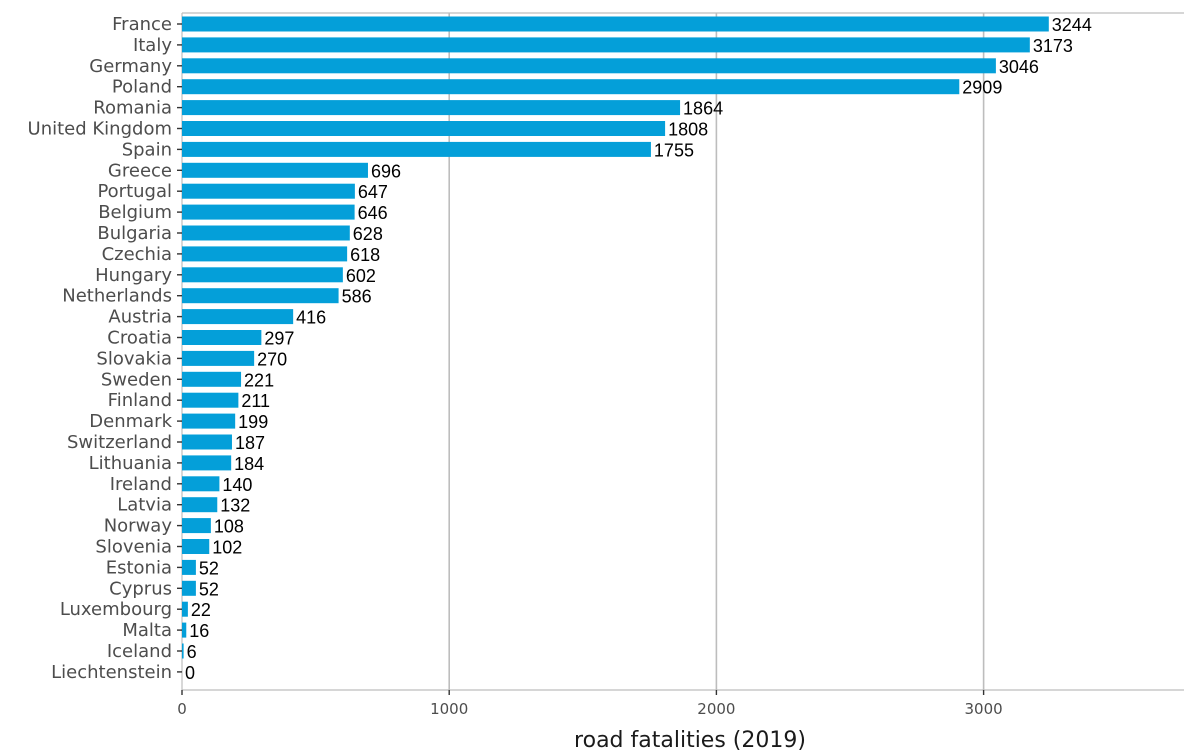 Image resolution: width=1186 pixels, height=752 pixels. Describe the element at coordinates (253, 422) in the screenshot. I see `data-label: 199` at that location.